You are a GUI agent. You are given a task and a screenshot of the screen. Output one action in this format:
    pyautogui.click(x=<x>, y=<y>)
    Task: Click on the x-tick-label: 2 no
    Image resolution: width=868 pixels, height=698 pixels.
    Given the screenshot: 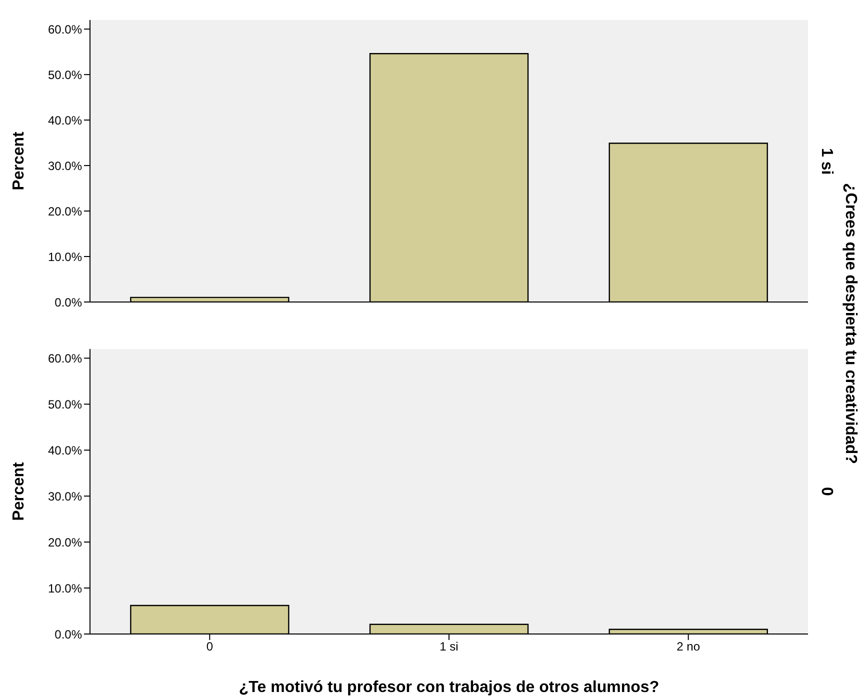 What is the action you would take?
    pyautogui.click(x=688, y=647)
    